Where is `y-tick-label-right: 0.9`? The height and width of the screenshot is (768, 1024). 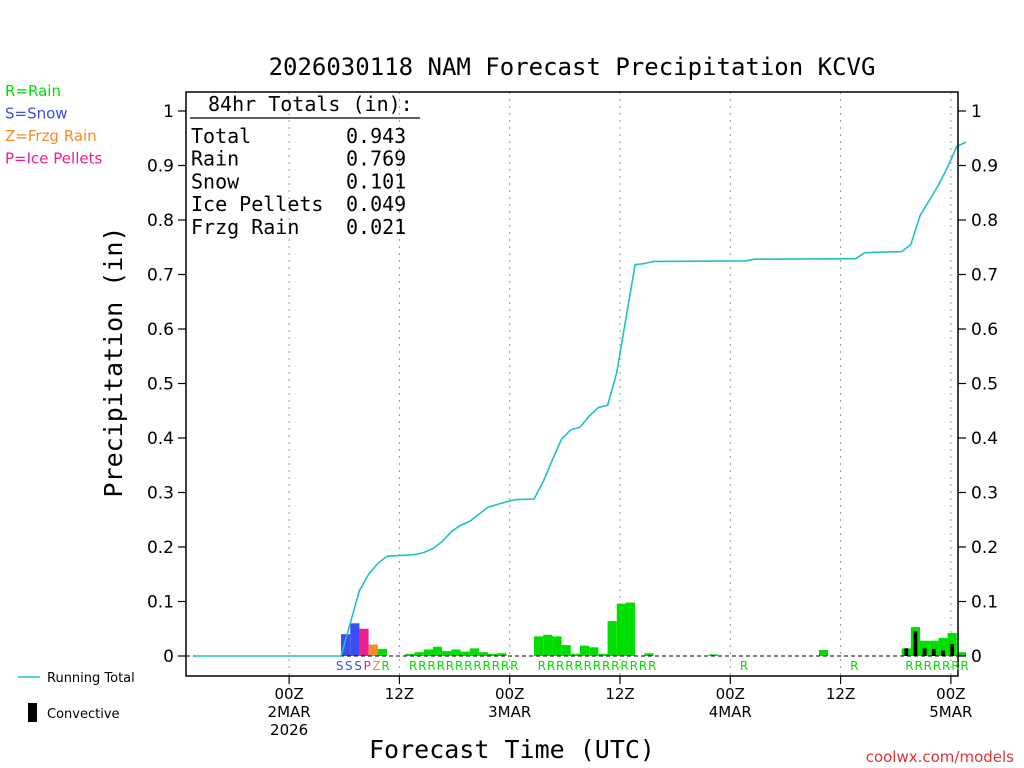
y-tick-label-right: 0.9 is located at coordinates (984, 167).